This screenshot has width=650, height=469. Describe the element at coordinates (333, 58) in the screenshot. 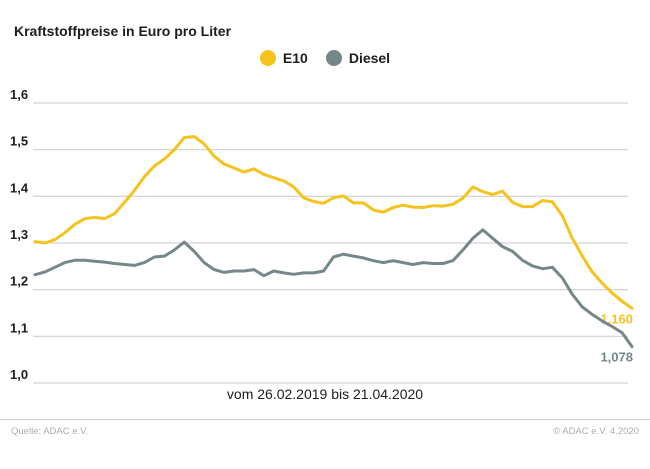

I see `diesel-swatch-icon` at that location.